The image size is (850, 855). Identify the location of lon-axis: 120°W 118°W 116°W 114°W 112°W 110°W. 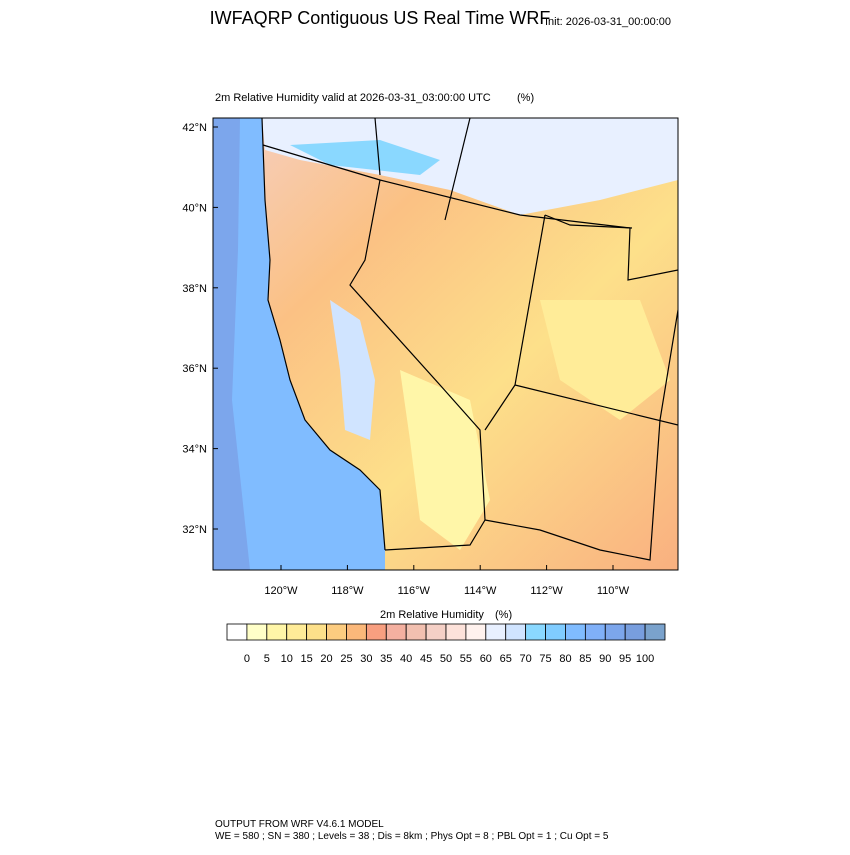
(447, 581).